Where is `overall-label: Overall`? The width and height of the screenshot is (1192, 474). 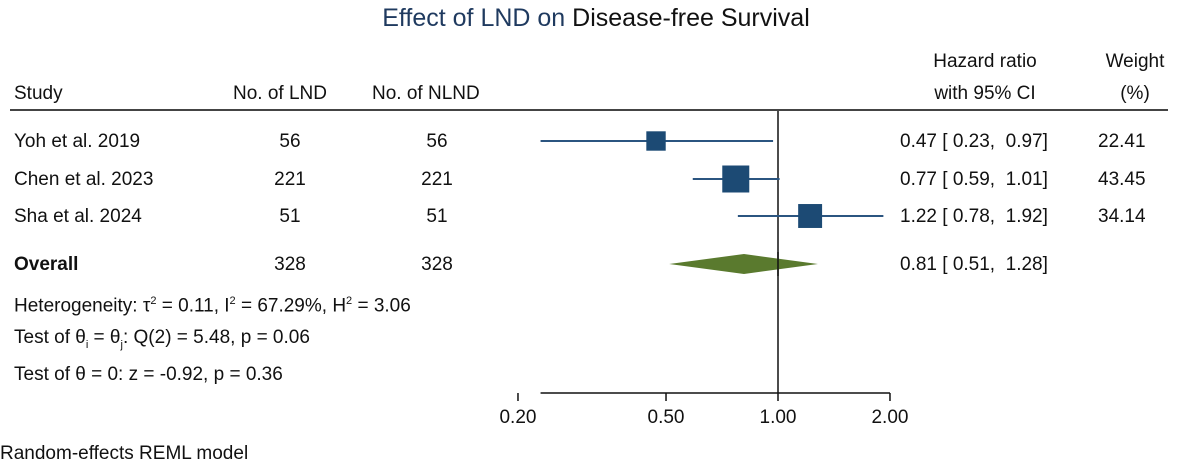 overall-label: Overall is located at coordinates (46, 264).